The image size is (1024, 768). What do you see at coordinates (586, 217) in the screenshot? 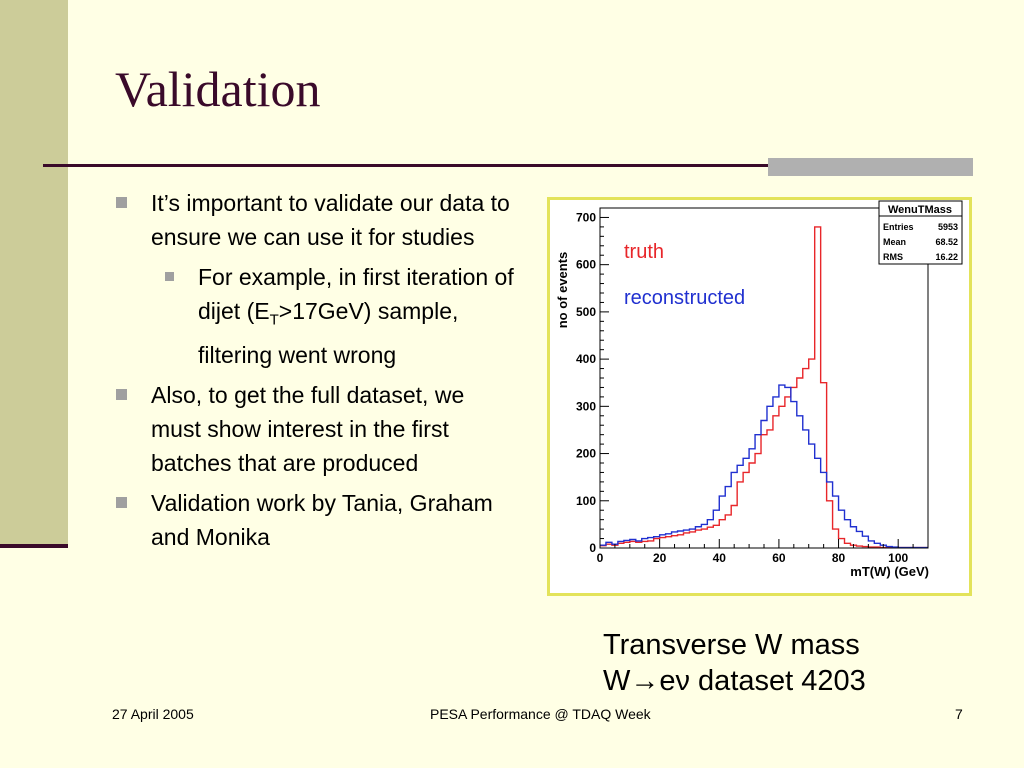
I see `y-tick-label: 700` at bounding box center [586, 217].